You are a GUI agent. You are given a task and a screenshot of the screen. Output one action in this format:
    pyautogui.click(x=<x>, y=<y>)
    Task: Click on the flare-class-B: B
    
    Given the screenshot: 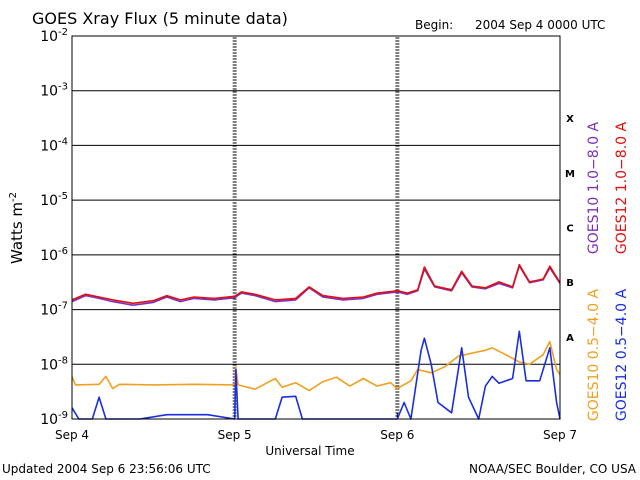 What is the action you would take?
    pyautogui.click(x=570, y=283)
    